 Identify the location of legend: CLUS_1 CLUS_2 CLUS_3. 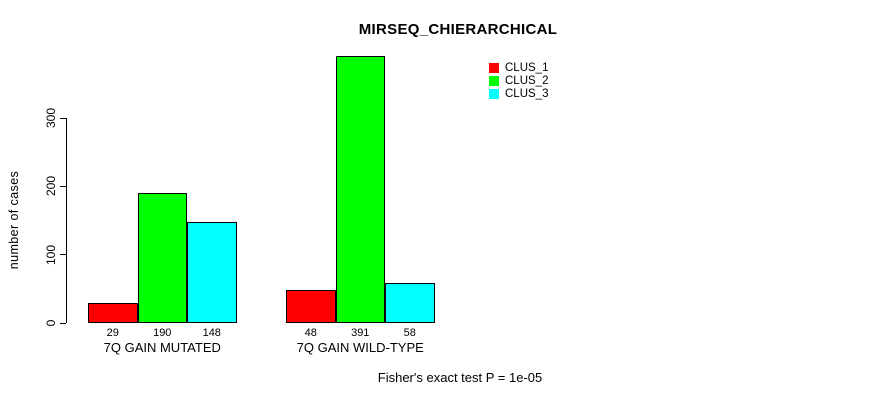
(518, 80).